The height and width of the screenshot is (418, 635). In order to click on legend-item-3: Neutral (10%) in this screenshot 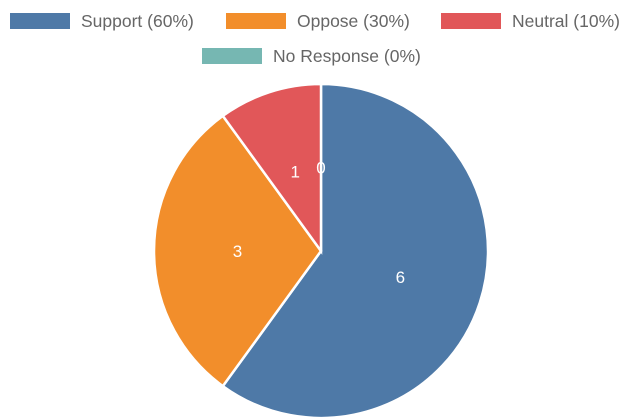, I will do `click(529, 21)`.